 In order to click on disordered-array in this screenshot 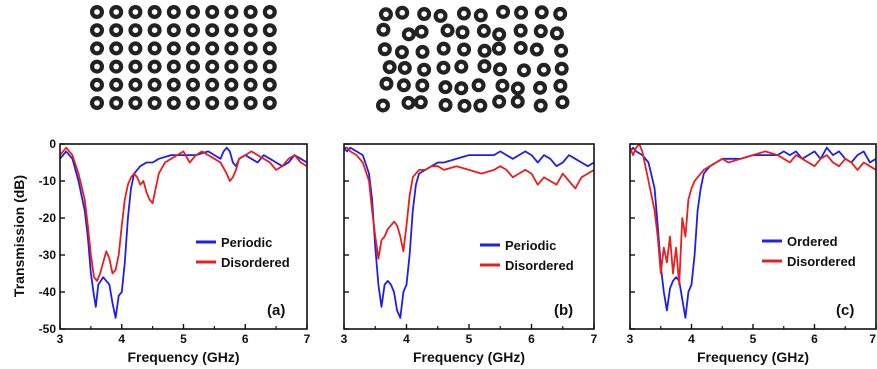, I will do `click(473, 58)`.